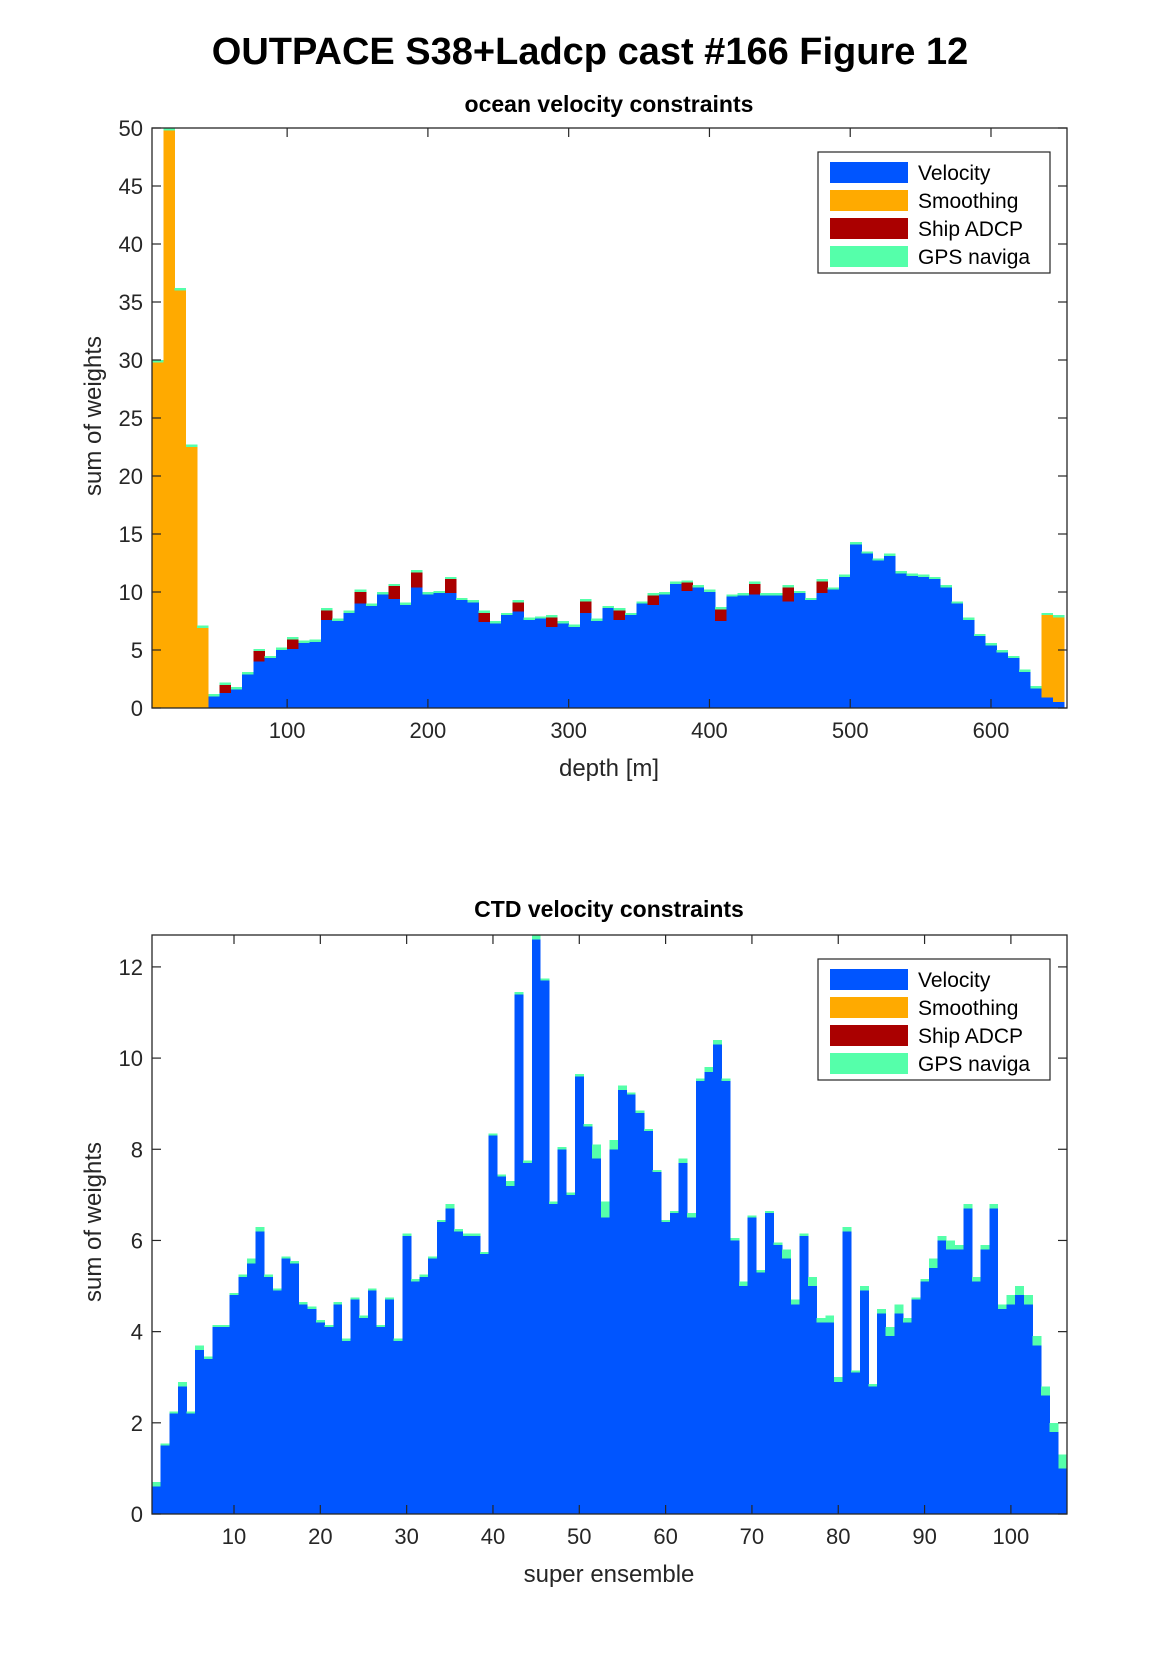  What do you see at coordinates (968, 201) in the screenshot?
I see `legend-label: Smoothing` at bounding box center [968, 201].